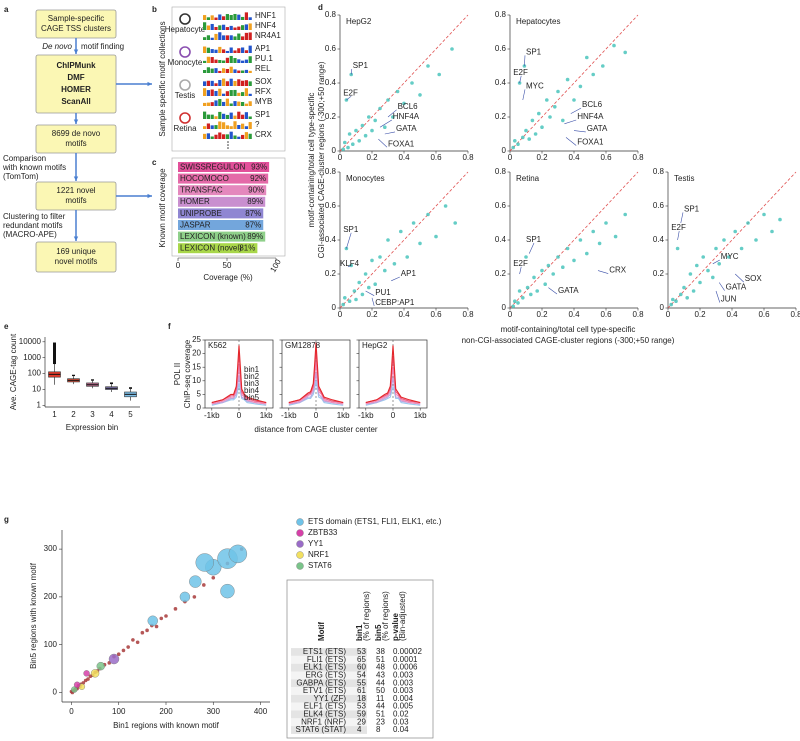 This screenshot has width=800, height=741. Describe the element at coordinates (214, 711) in the screenshot. I see `x-tick-label: 300` at that location.